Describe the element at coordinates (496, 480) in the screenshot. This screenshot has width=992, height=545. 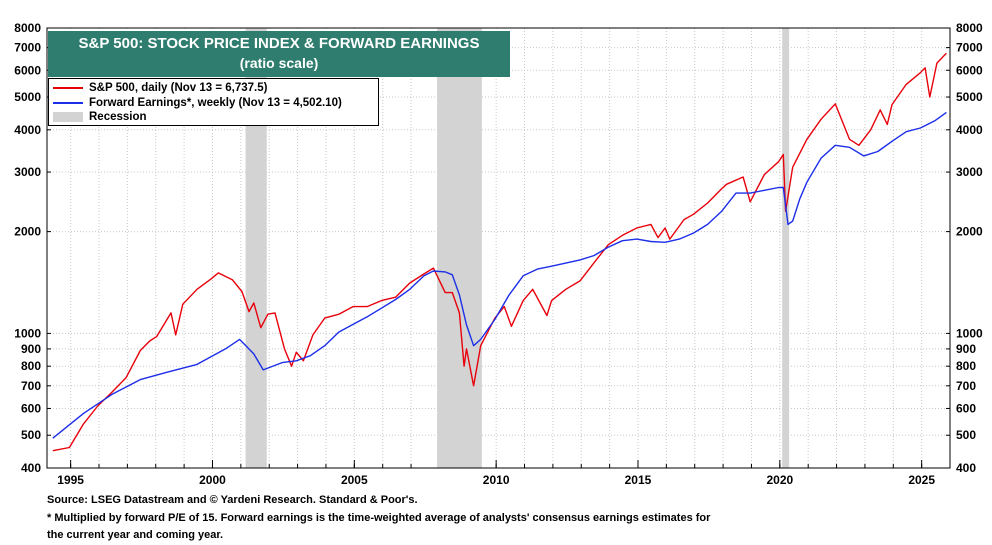
I see `x-tick-label: 2010` at that location.